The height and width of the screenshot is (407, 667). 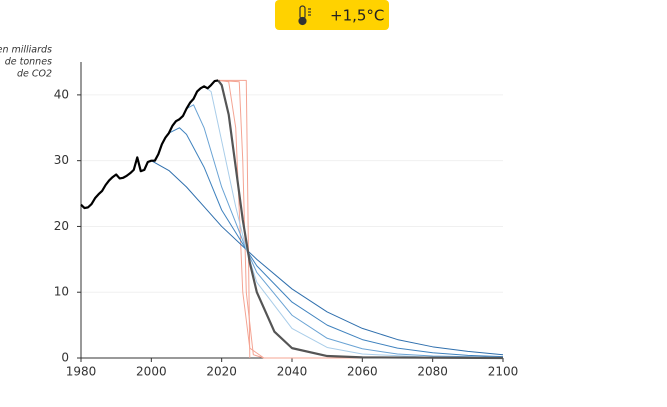 What do you see at coordinates (65, 358) in the screenshot?
I see `y-tick-label: 0` at bounding box center [65, 358].